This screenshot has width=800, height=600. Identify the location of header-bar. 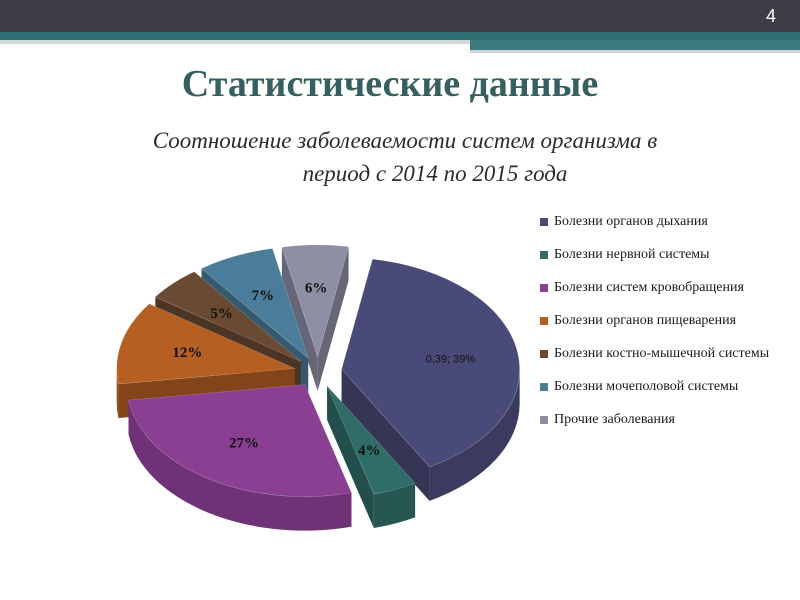
(400, 16).